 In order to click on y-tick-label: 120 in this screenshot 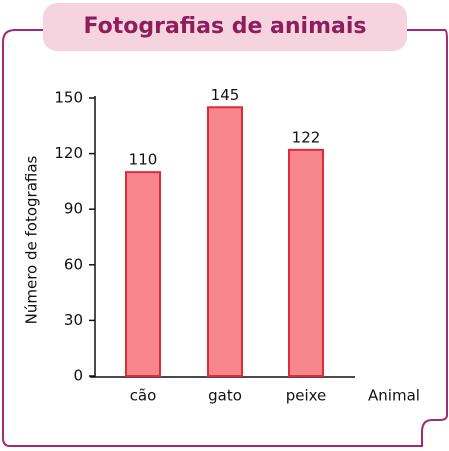, I will do `click(68, 153)`.